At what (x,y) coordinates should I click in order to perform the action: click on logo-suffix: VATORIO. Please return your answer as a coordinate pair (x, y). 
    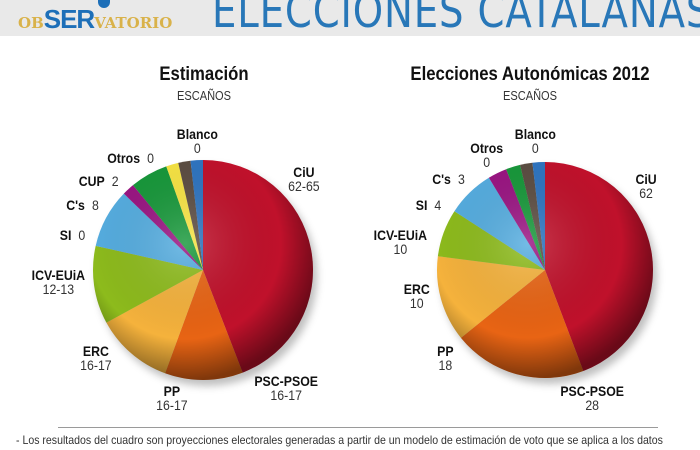
    Looking at the image, I should click on (133, 23).